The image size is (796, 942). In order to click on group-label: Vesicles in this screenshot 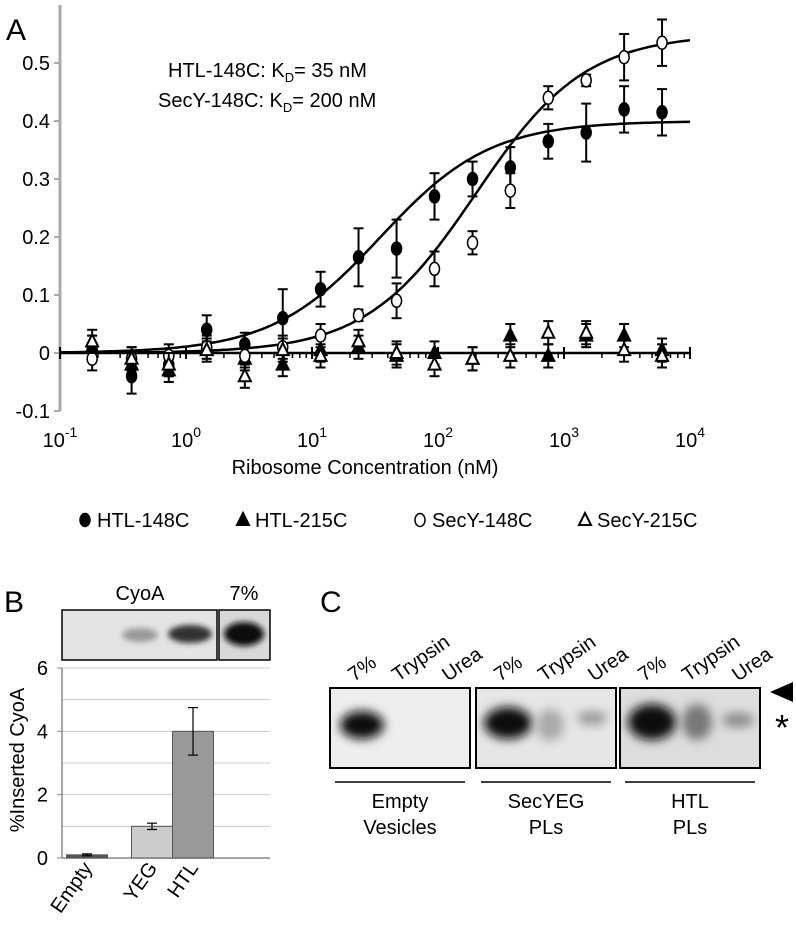, I will do `click(399, 828)`.